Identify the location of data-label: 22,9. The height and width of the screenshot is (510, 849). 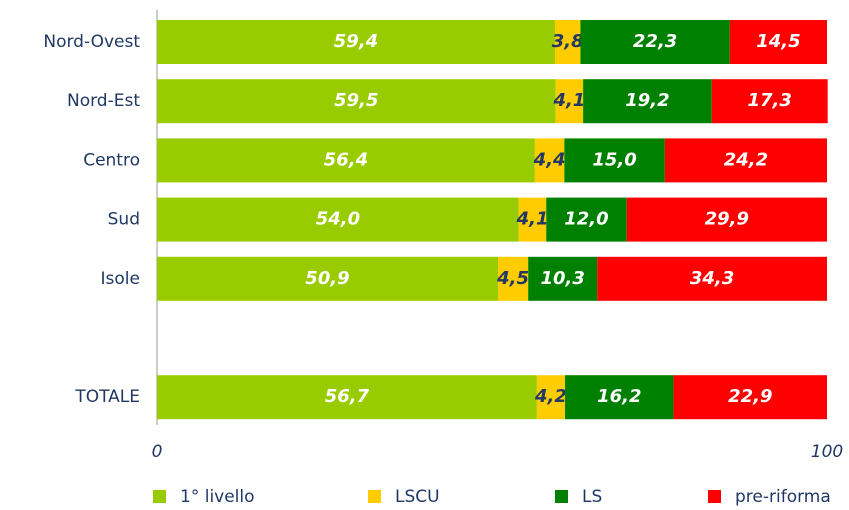
(750, 396).